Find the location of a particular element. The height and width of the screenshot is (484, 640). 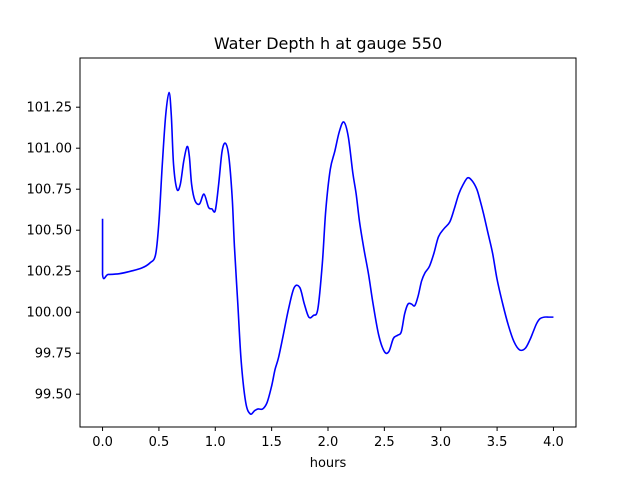

x-axis: 0.0 0.5 1.0 1.5 2.0 2.5 3.0 3.5 4.0 is located at coordinates (328, 438).